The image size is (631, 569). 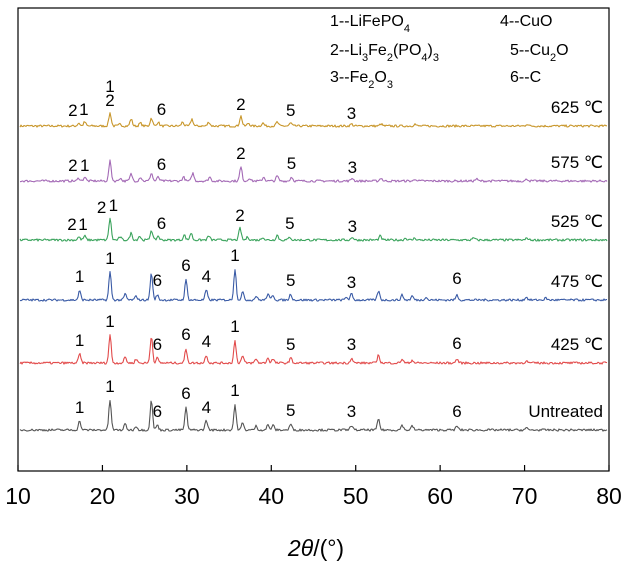 I want to click on legend-item-4: 4--CuO, so click(x=526, y=21).